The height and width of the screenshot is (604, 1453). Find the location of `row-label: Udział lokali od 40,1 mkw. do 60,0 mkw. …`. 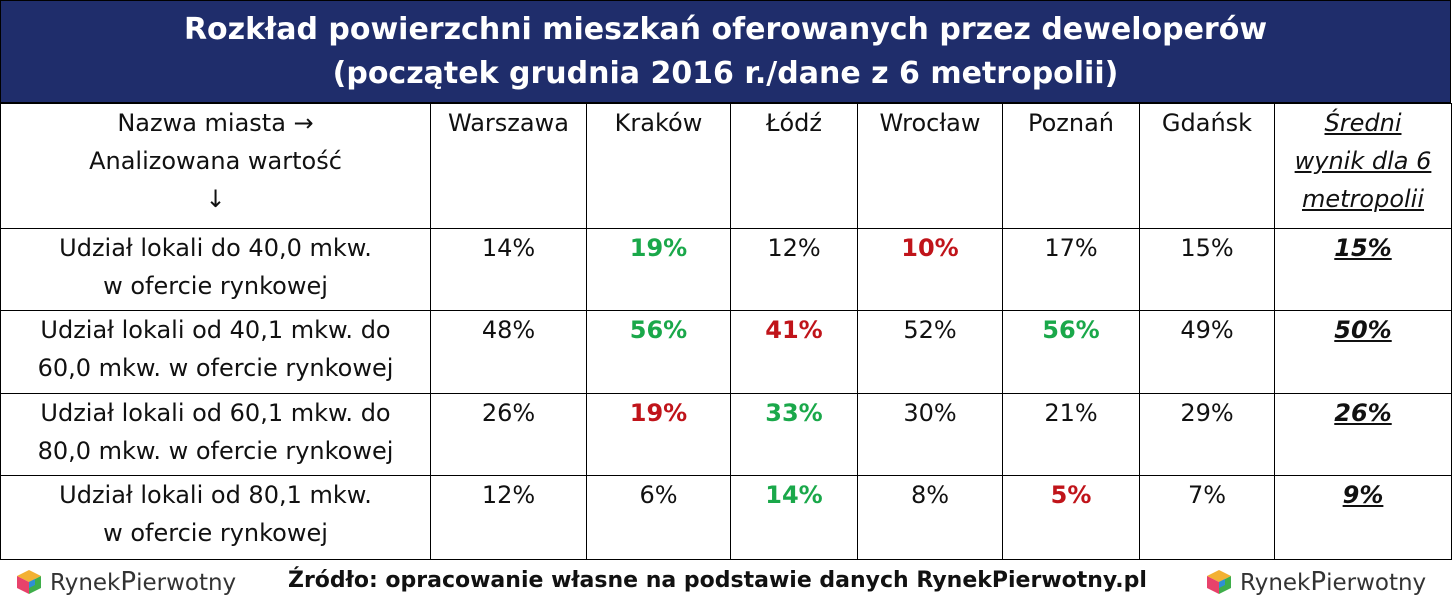

row-label: Udział lokali od 40,1 mkw. do 60,0 mkw. … is located at coordinates (215, 352).